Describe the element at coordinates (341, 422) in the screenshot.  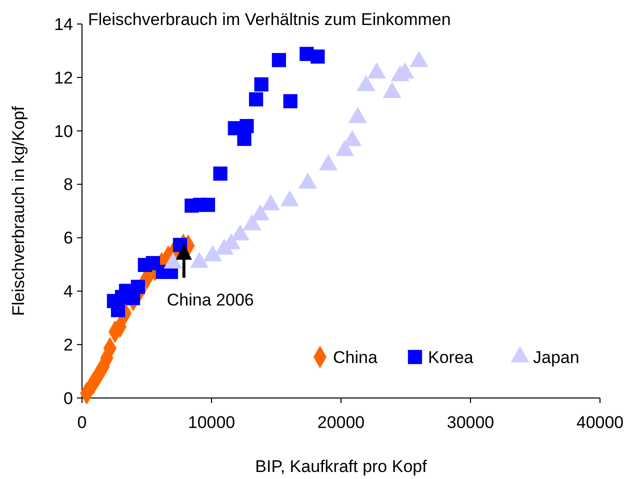
I see `x-tick-label: 20000` at that location.